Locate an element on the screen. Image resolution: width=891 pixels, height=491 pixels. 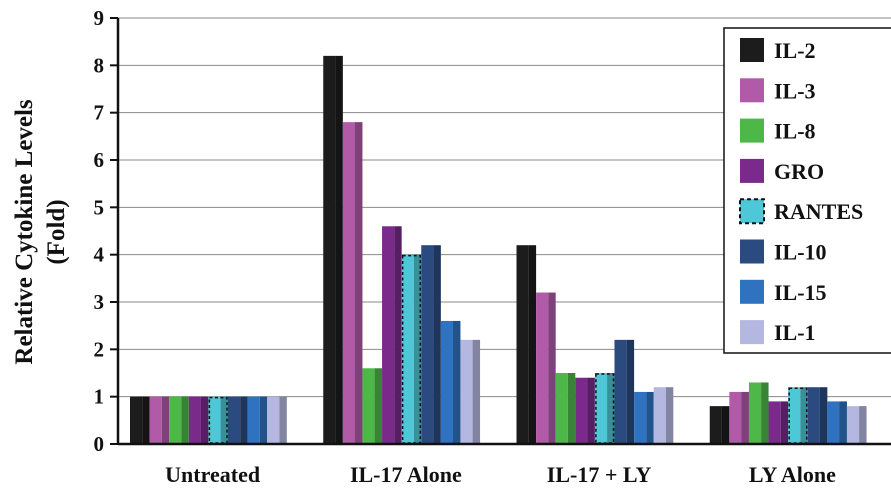
legend-label: IL-8 is located at coordinates (795, 131).